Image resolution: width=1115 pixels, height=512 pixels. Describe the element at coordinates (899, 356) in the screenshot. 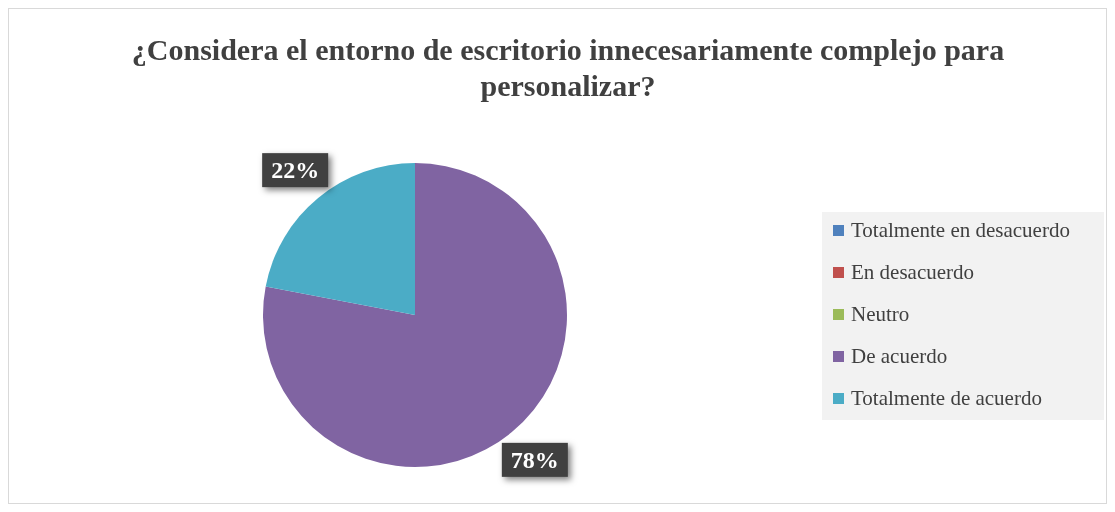

I see `legend-label: De acuerdo` at that location.